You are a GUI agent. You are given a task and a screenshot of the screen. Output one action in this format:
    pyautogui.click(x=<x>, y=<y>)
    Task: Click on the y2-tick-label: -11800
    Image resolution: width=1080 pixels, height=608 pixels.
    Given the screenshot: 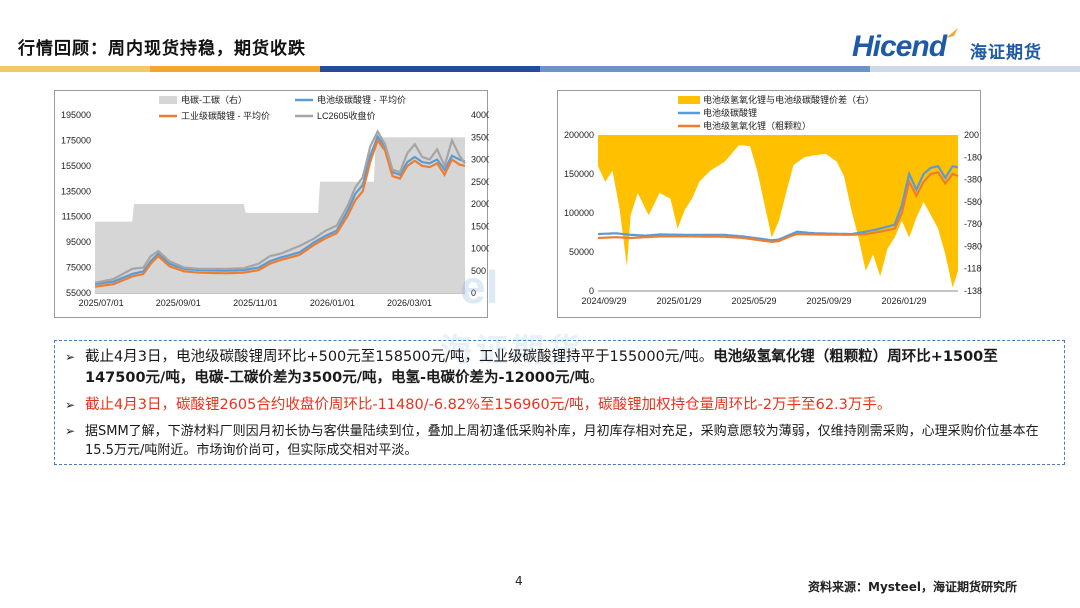 What is the action you would take?
    pyautogui.click(x=973, y=269)
    